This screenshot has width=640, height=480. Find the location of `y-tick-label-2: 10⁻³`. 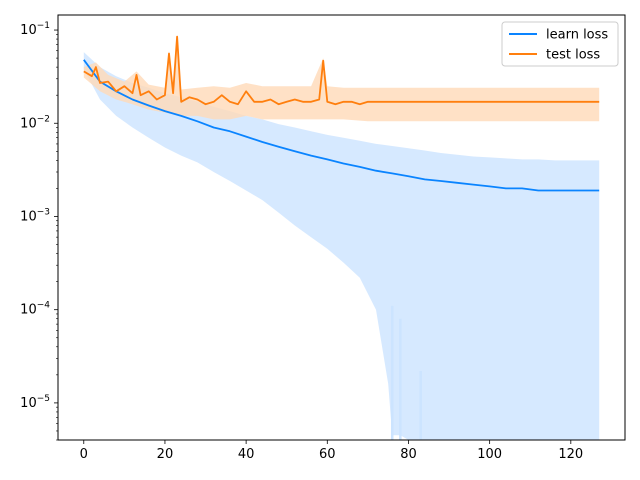

y-tick-label-2: 10⁻³ is located at coordinates (35, 215).